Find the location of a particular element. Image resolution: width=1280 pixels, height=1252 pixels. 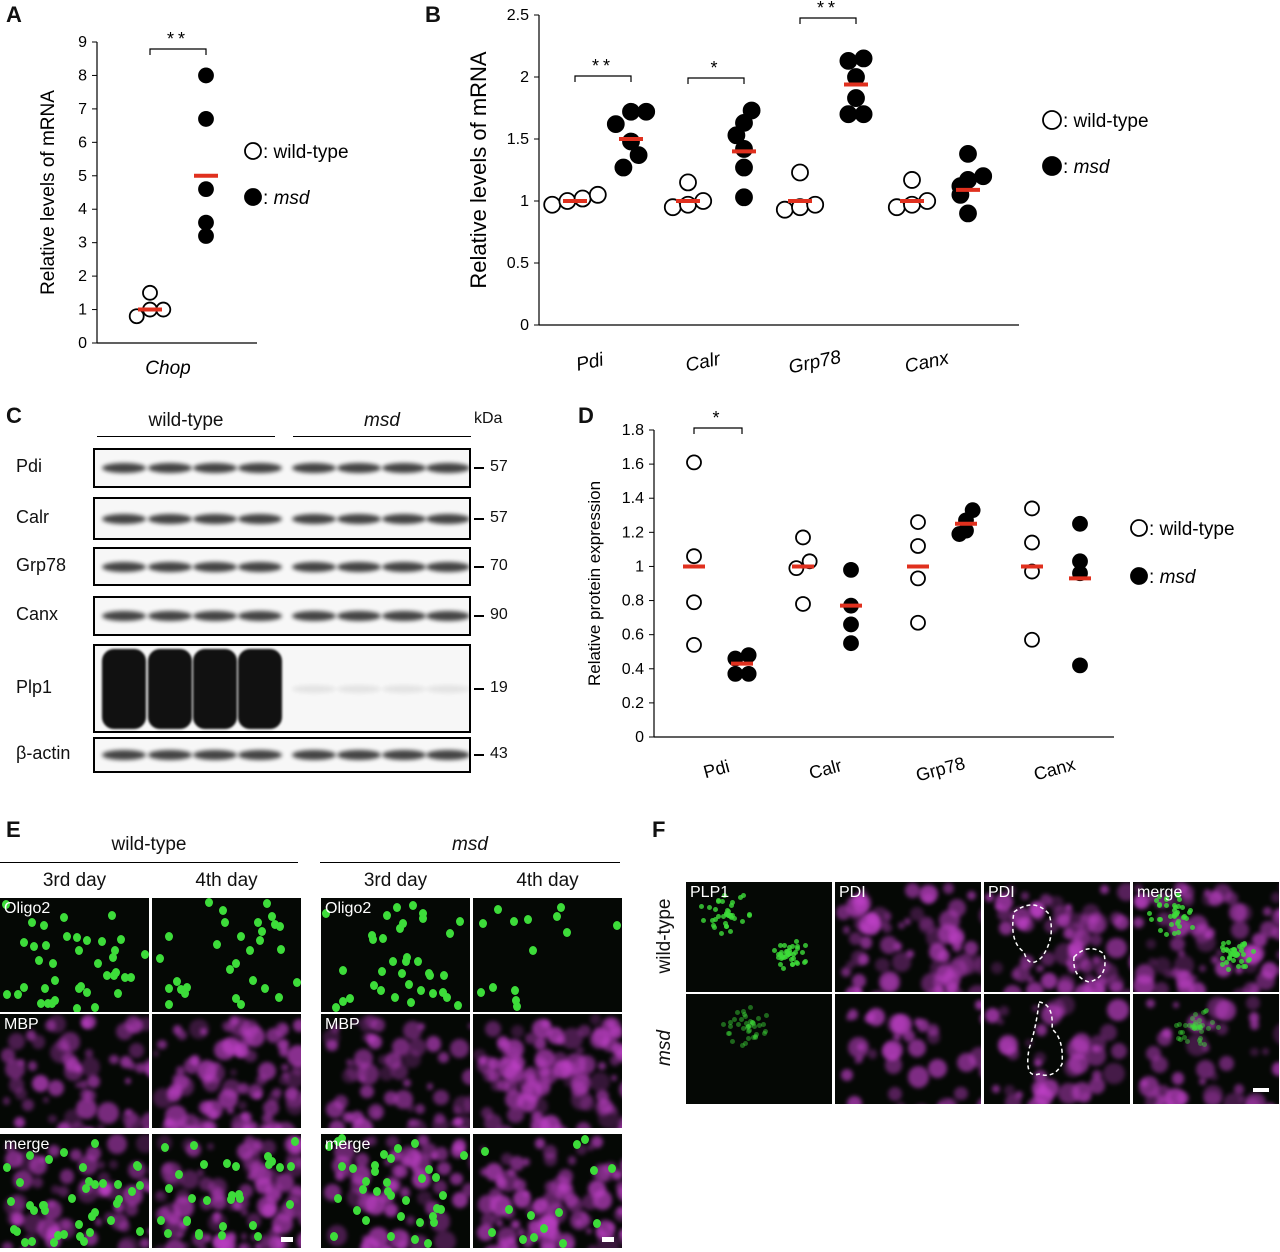

kda-value: 57 is located at coordinates (499, 466).